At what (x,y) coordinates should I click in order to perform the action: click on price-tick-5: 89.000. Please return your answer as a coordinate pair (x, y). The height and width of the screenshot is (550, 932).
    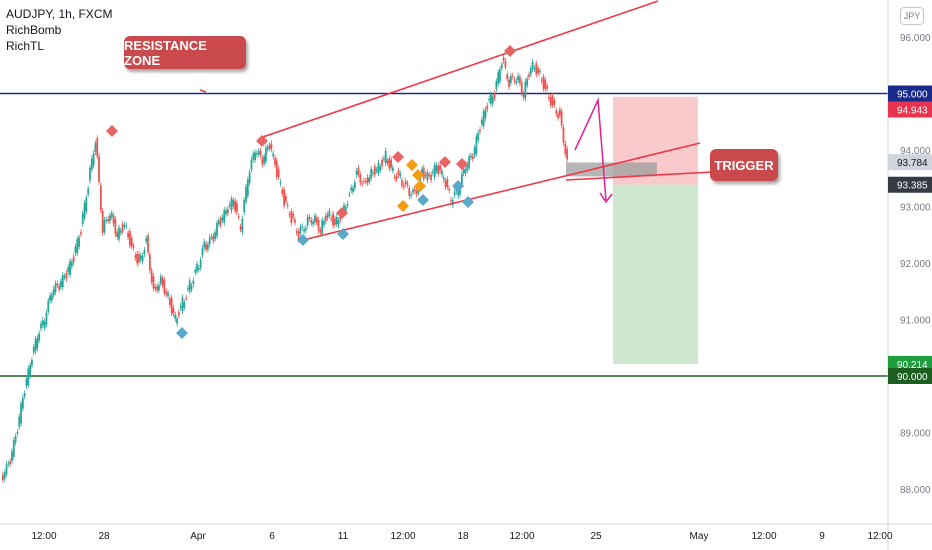
    Looking at the image, I should click on (915, 434).